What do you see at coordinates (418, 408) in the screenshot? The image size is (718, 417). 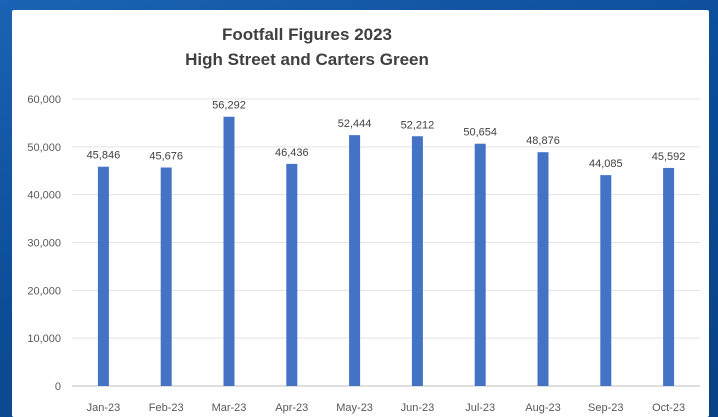 I see `x-tick-label: Jun-23` at bounding box center [418, 408].